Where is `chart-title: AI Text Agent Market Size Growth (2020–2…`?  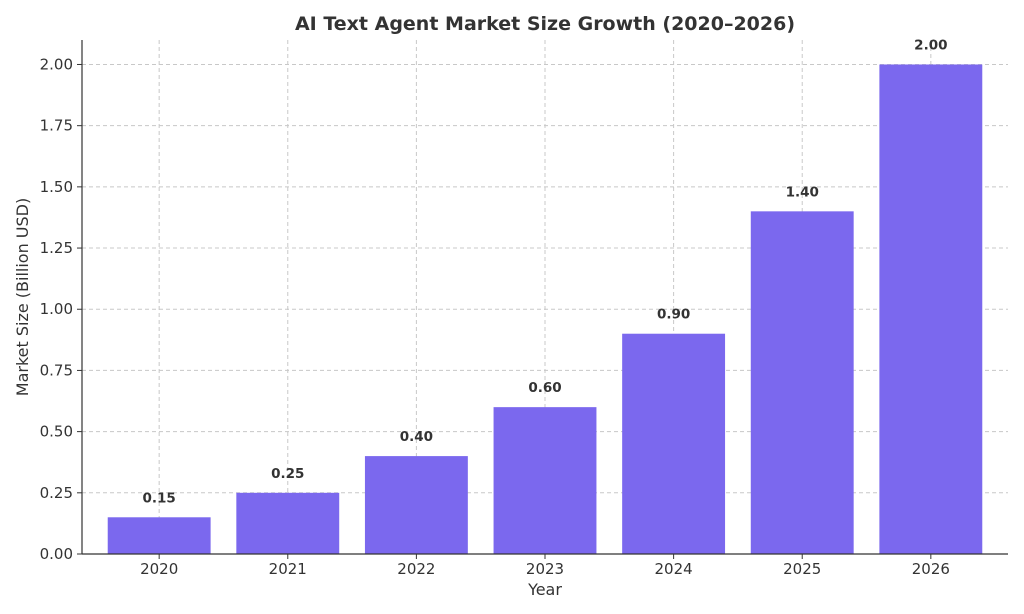 chart-title: AI Text Agent Market Size Growth (2020–2… is located at coordinates (545, 24).